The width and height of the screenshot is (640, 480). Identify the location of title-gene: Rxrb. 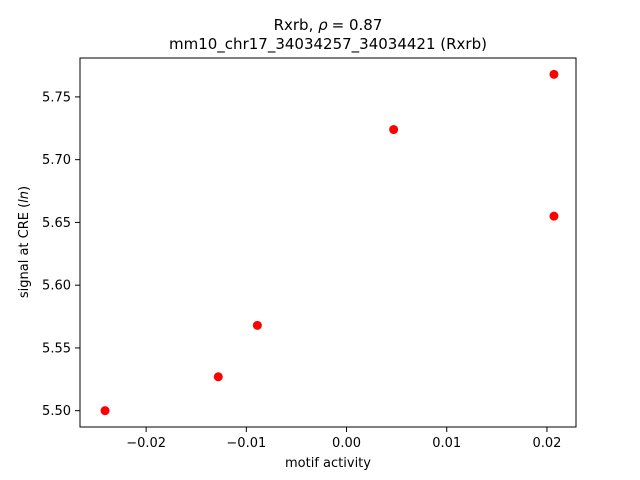
(291, 25).